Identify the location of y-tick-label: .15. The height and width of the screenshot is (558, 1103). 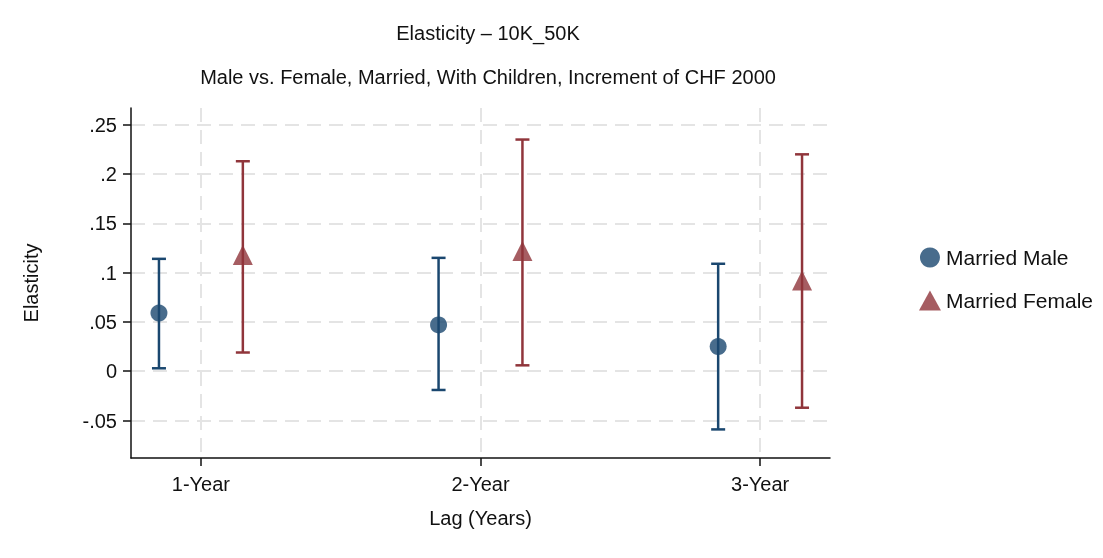
(103, 223).